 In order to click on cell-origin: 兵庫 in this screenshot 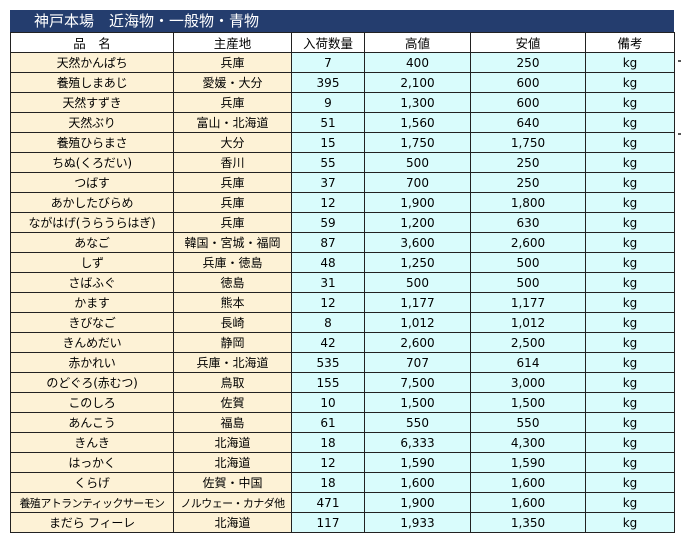, I will do `click(232, 182)`.